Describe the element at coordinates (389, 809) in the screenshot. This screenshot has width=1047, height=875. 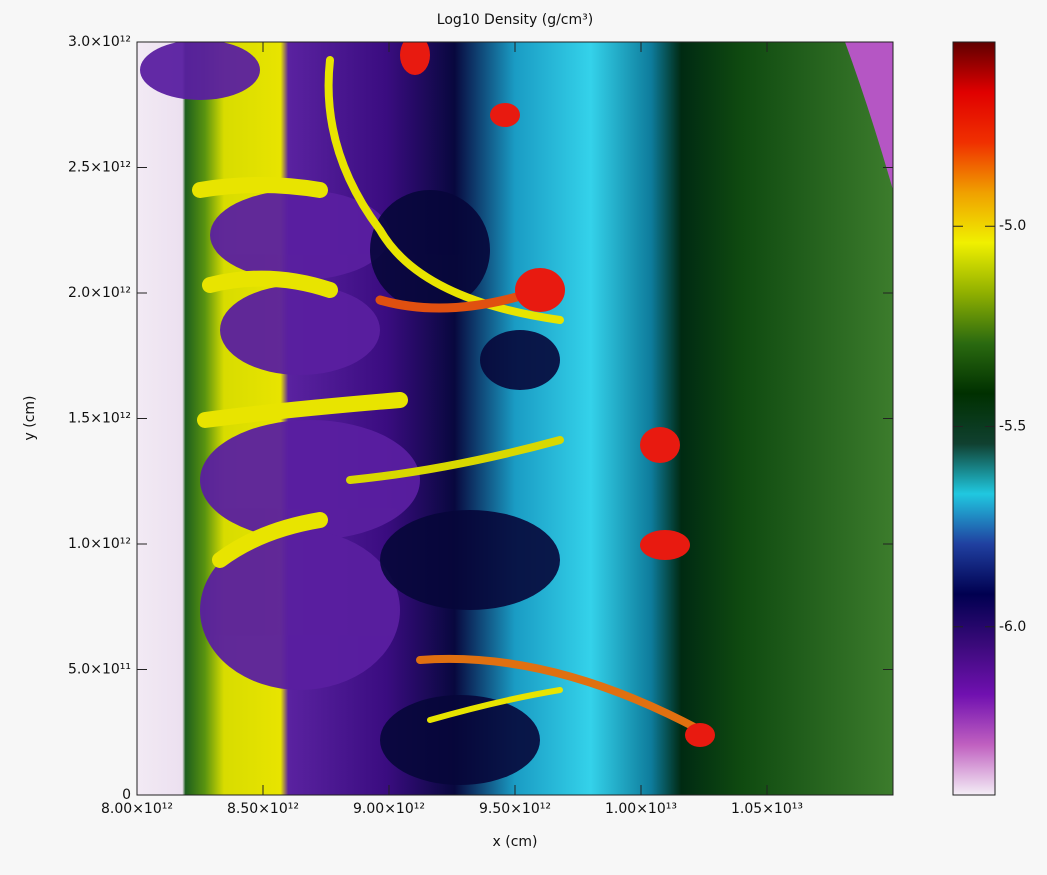
I see `x-tick-label: 9.00×10¹²` at that location.